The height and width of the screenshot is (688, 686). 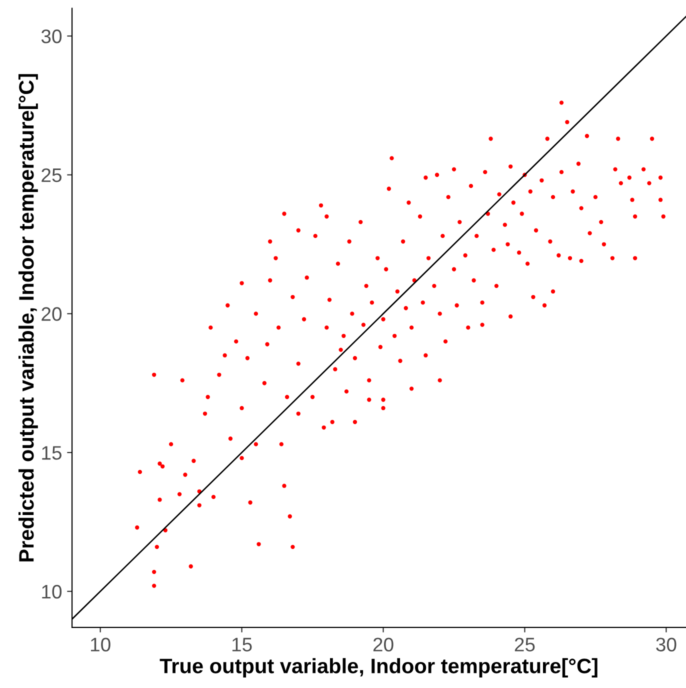 I want to click on y-tick-label: 30, so click(x=51, y=36).